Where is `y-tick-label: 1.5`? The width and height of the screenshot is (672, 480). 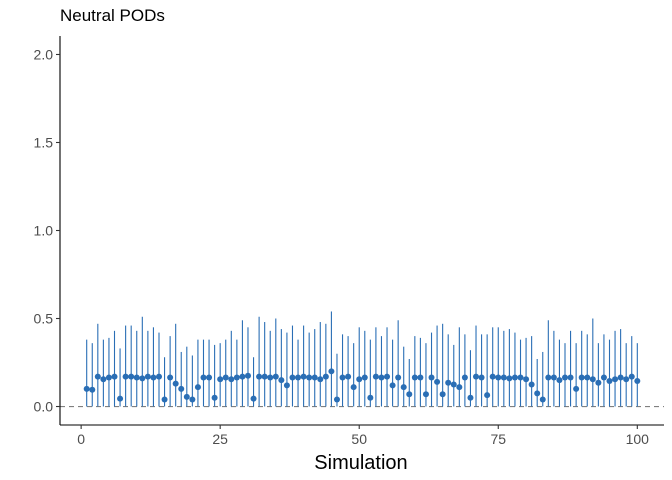 y-tick-label: 1.5 is located at coordinates (44, 142).